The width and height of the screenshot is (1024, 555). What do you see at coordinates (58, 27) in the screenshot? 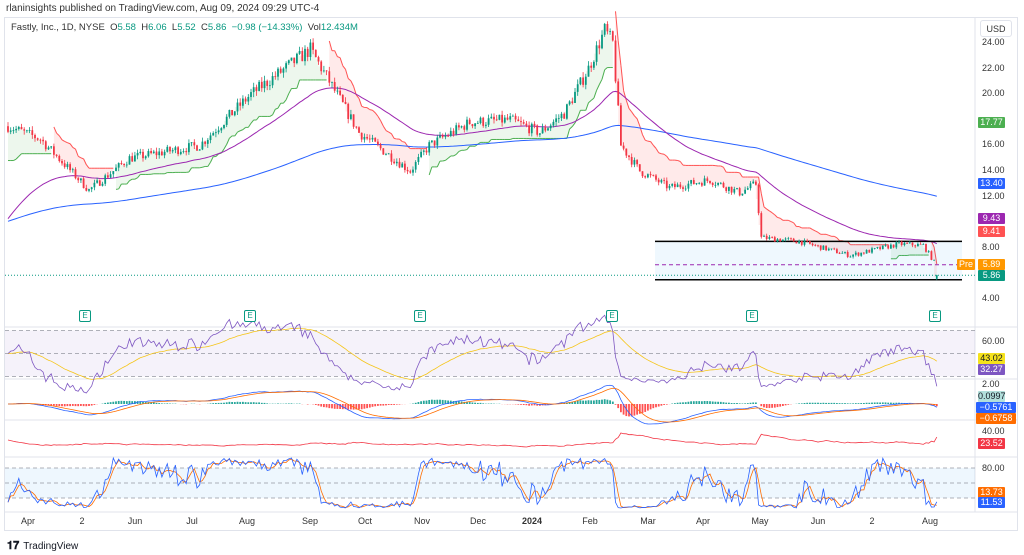
I see `symbol-name: Fastly, Inc., 1D, NYSE` at bounding box center [58, 27].